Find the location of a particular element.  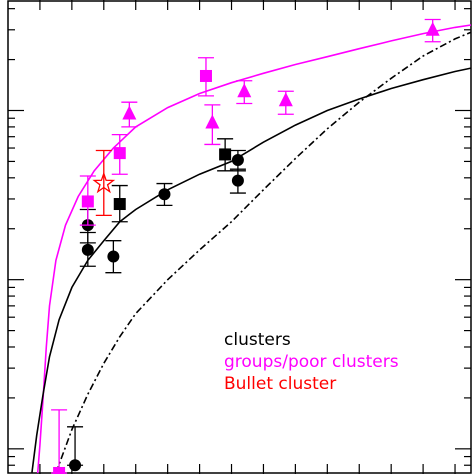

marker-star is located at coordinates (104, 182).